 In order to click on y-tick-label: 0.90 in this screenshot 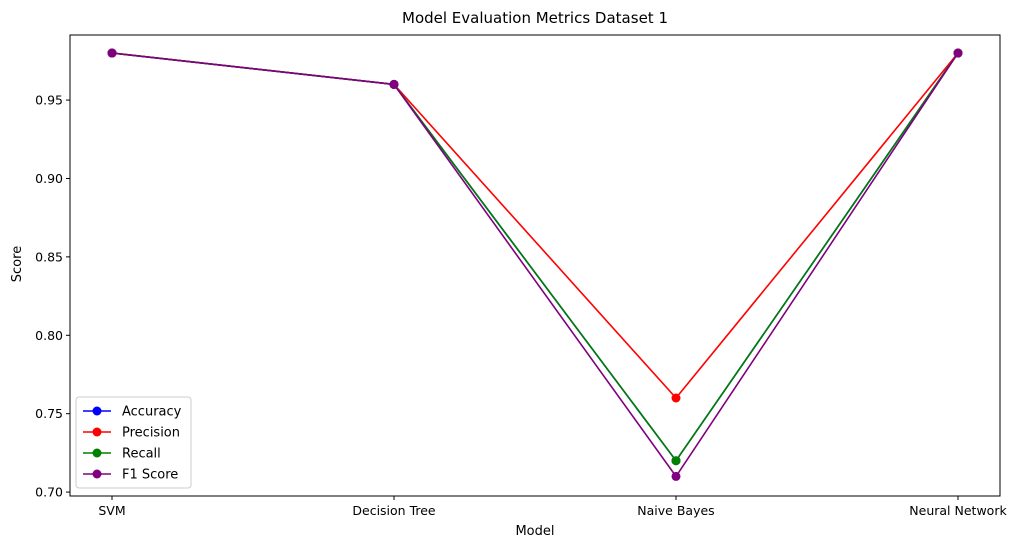, I will do `click(49, 178)`.